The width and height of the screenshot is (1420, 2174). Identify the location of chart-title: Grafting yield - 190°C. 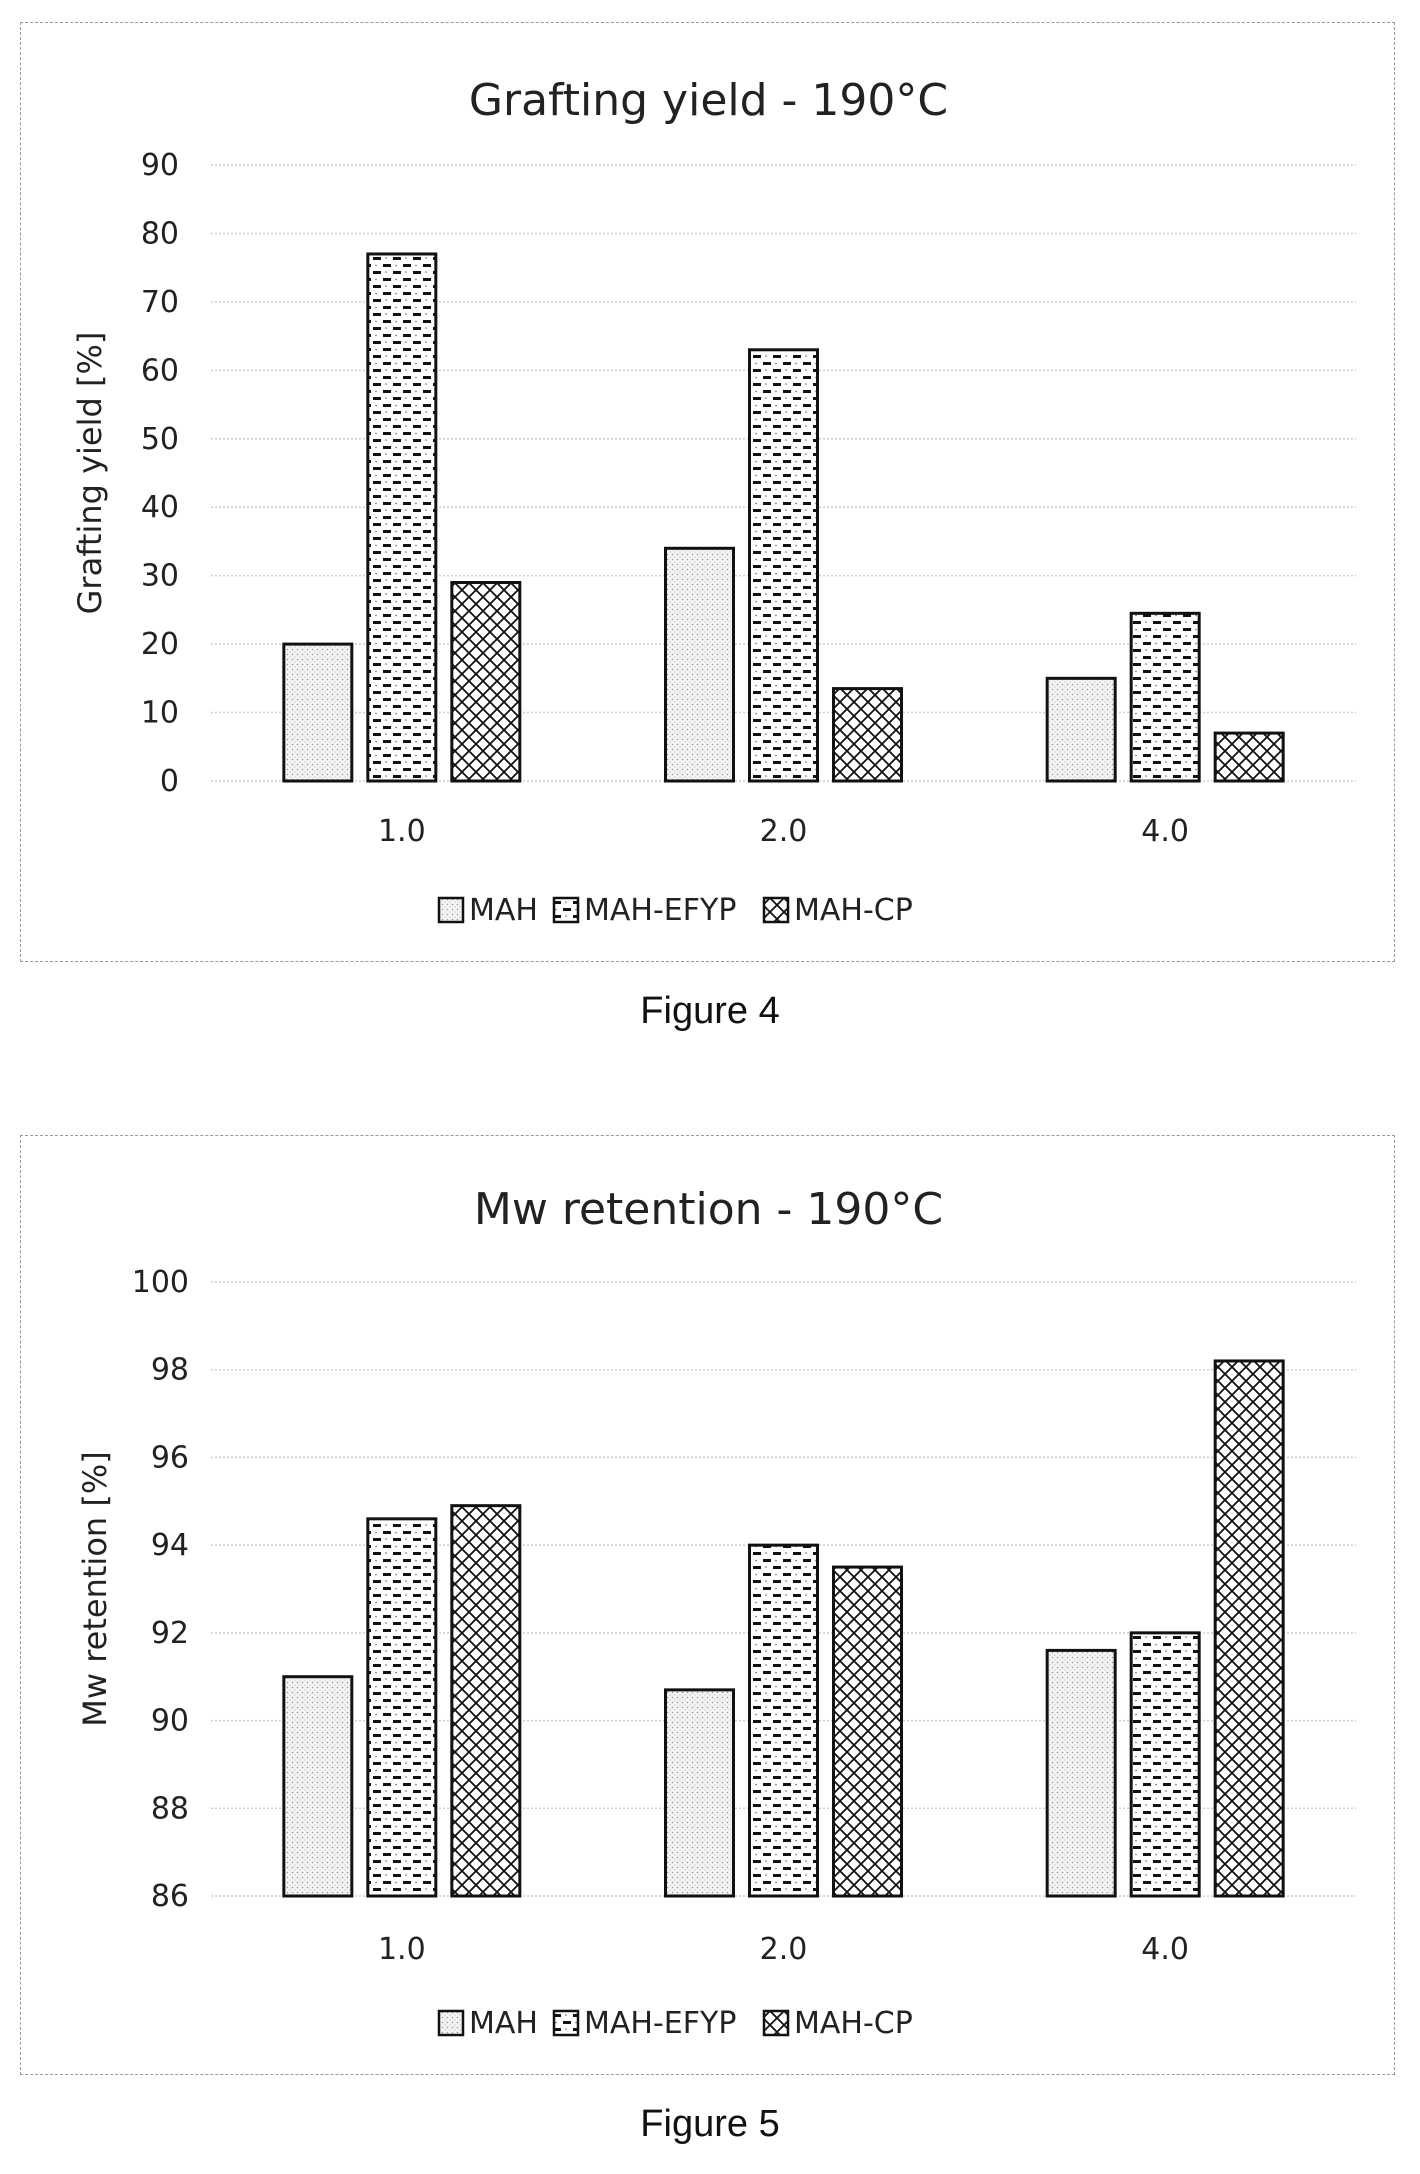
(708, 100).